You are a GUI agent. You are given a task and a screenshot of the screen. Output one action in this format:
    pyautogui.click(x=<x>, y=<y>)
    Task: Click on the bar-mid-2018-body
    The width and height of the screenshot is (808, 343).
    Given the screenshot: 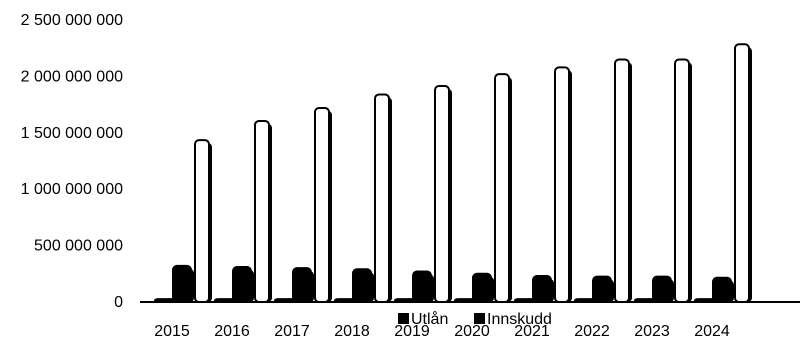 What is the action you would take?
    pyautogui.click(x=362, y=285)
    